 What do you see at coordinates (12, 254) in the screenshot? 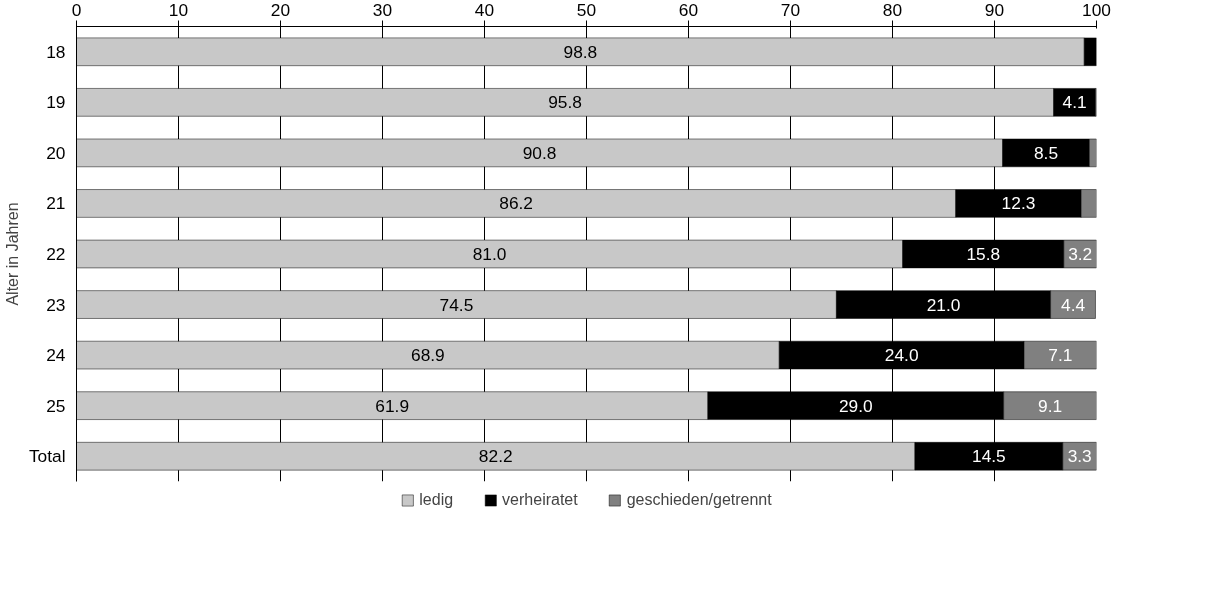
I see `y-axis-title: Alter in Jahren` at bounding box center [12, 254].